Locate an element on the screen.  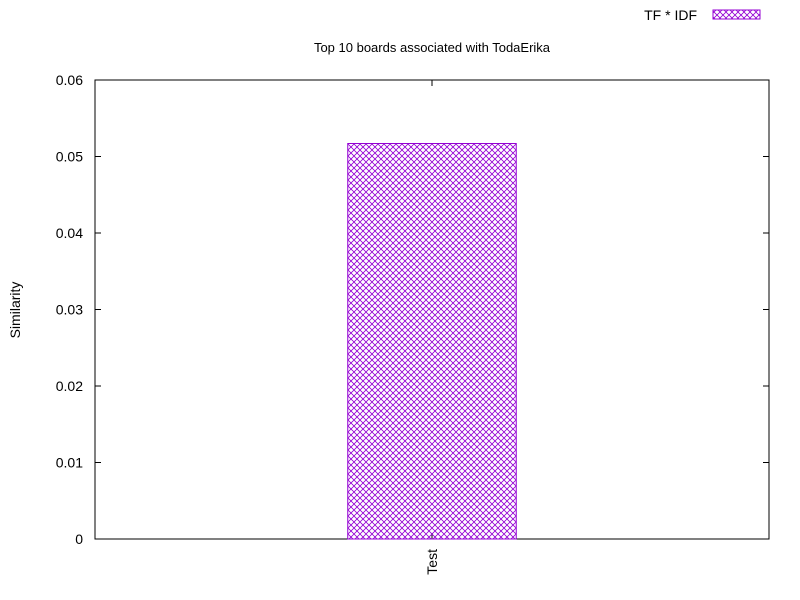
y-axis-label: Similarity is located at coordinates (15, 310).